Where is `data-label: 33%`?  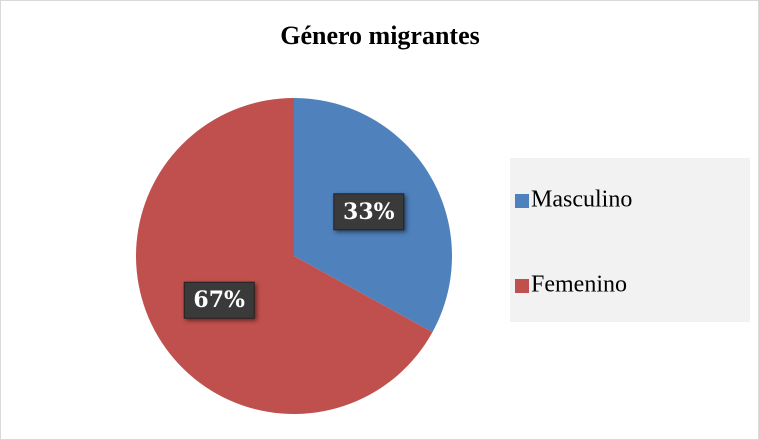
data-label: 33% is located at coordinates (369, 212).